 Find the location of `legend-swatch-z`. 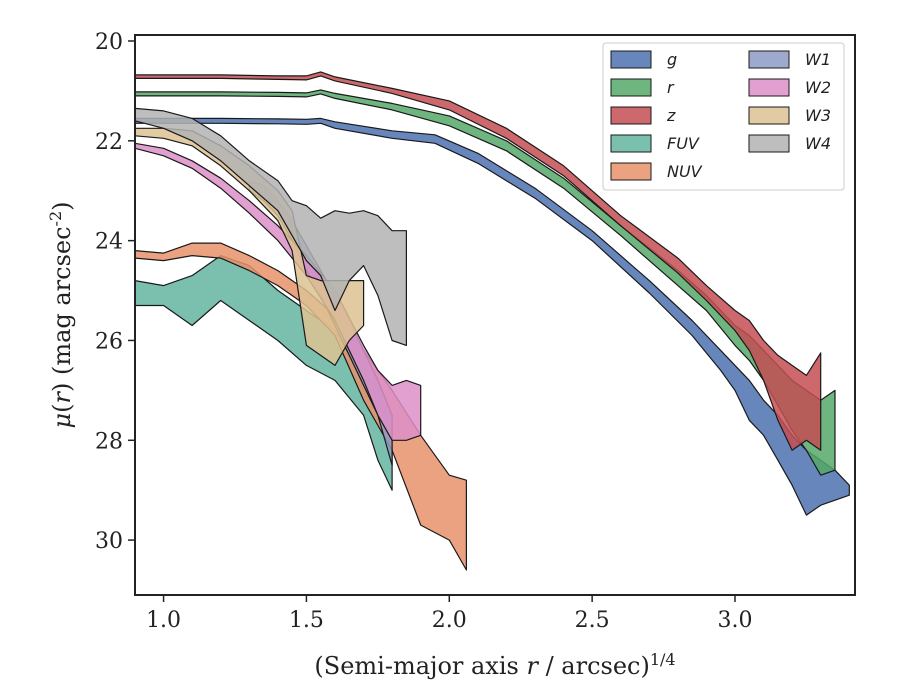

legend-swatch-z is located at coordinates (631, 115).